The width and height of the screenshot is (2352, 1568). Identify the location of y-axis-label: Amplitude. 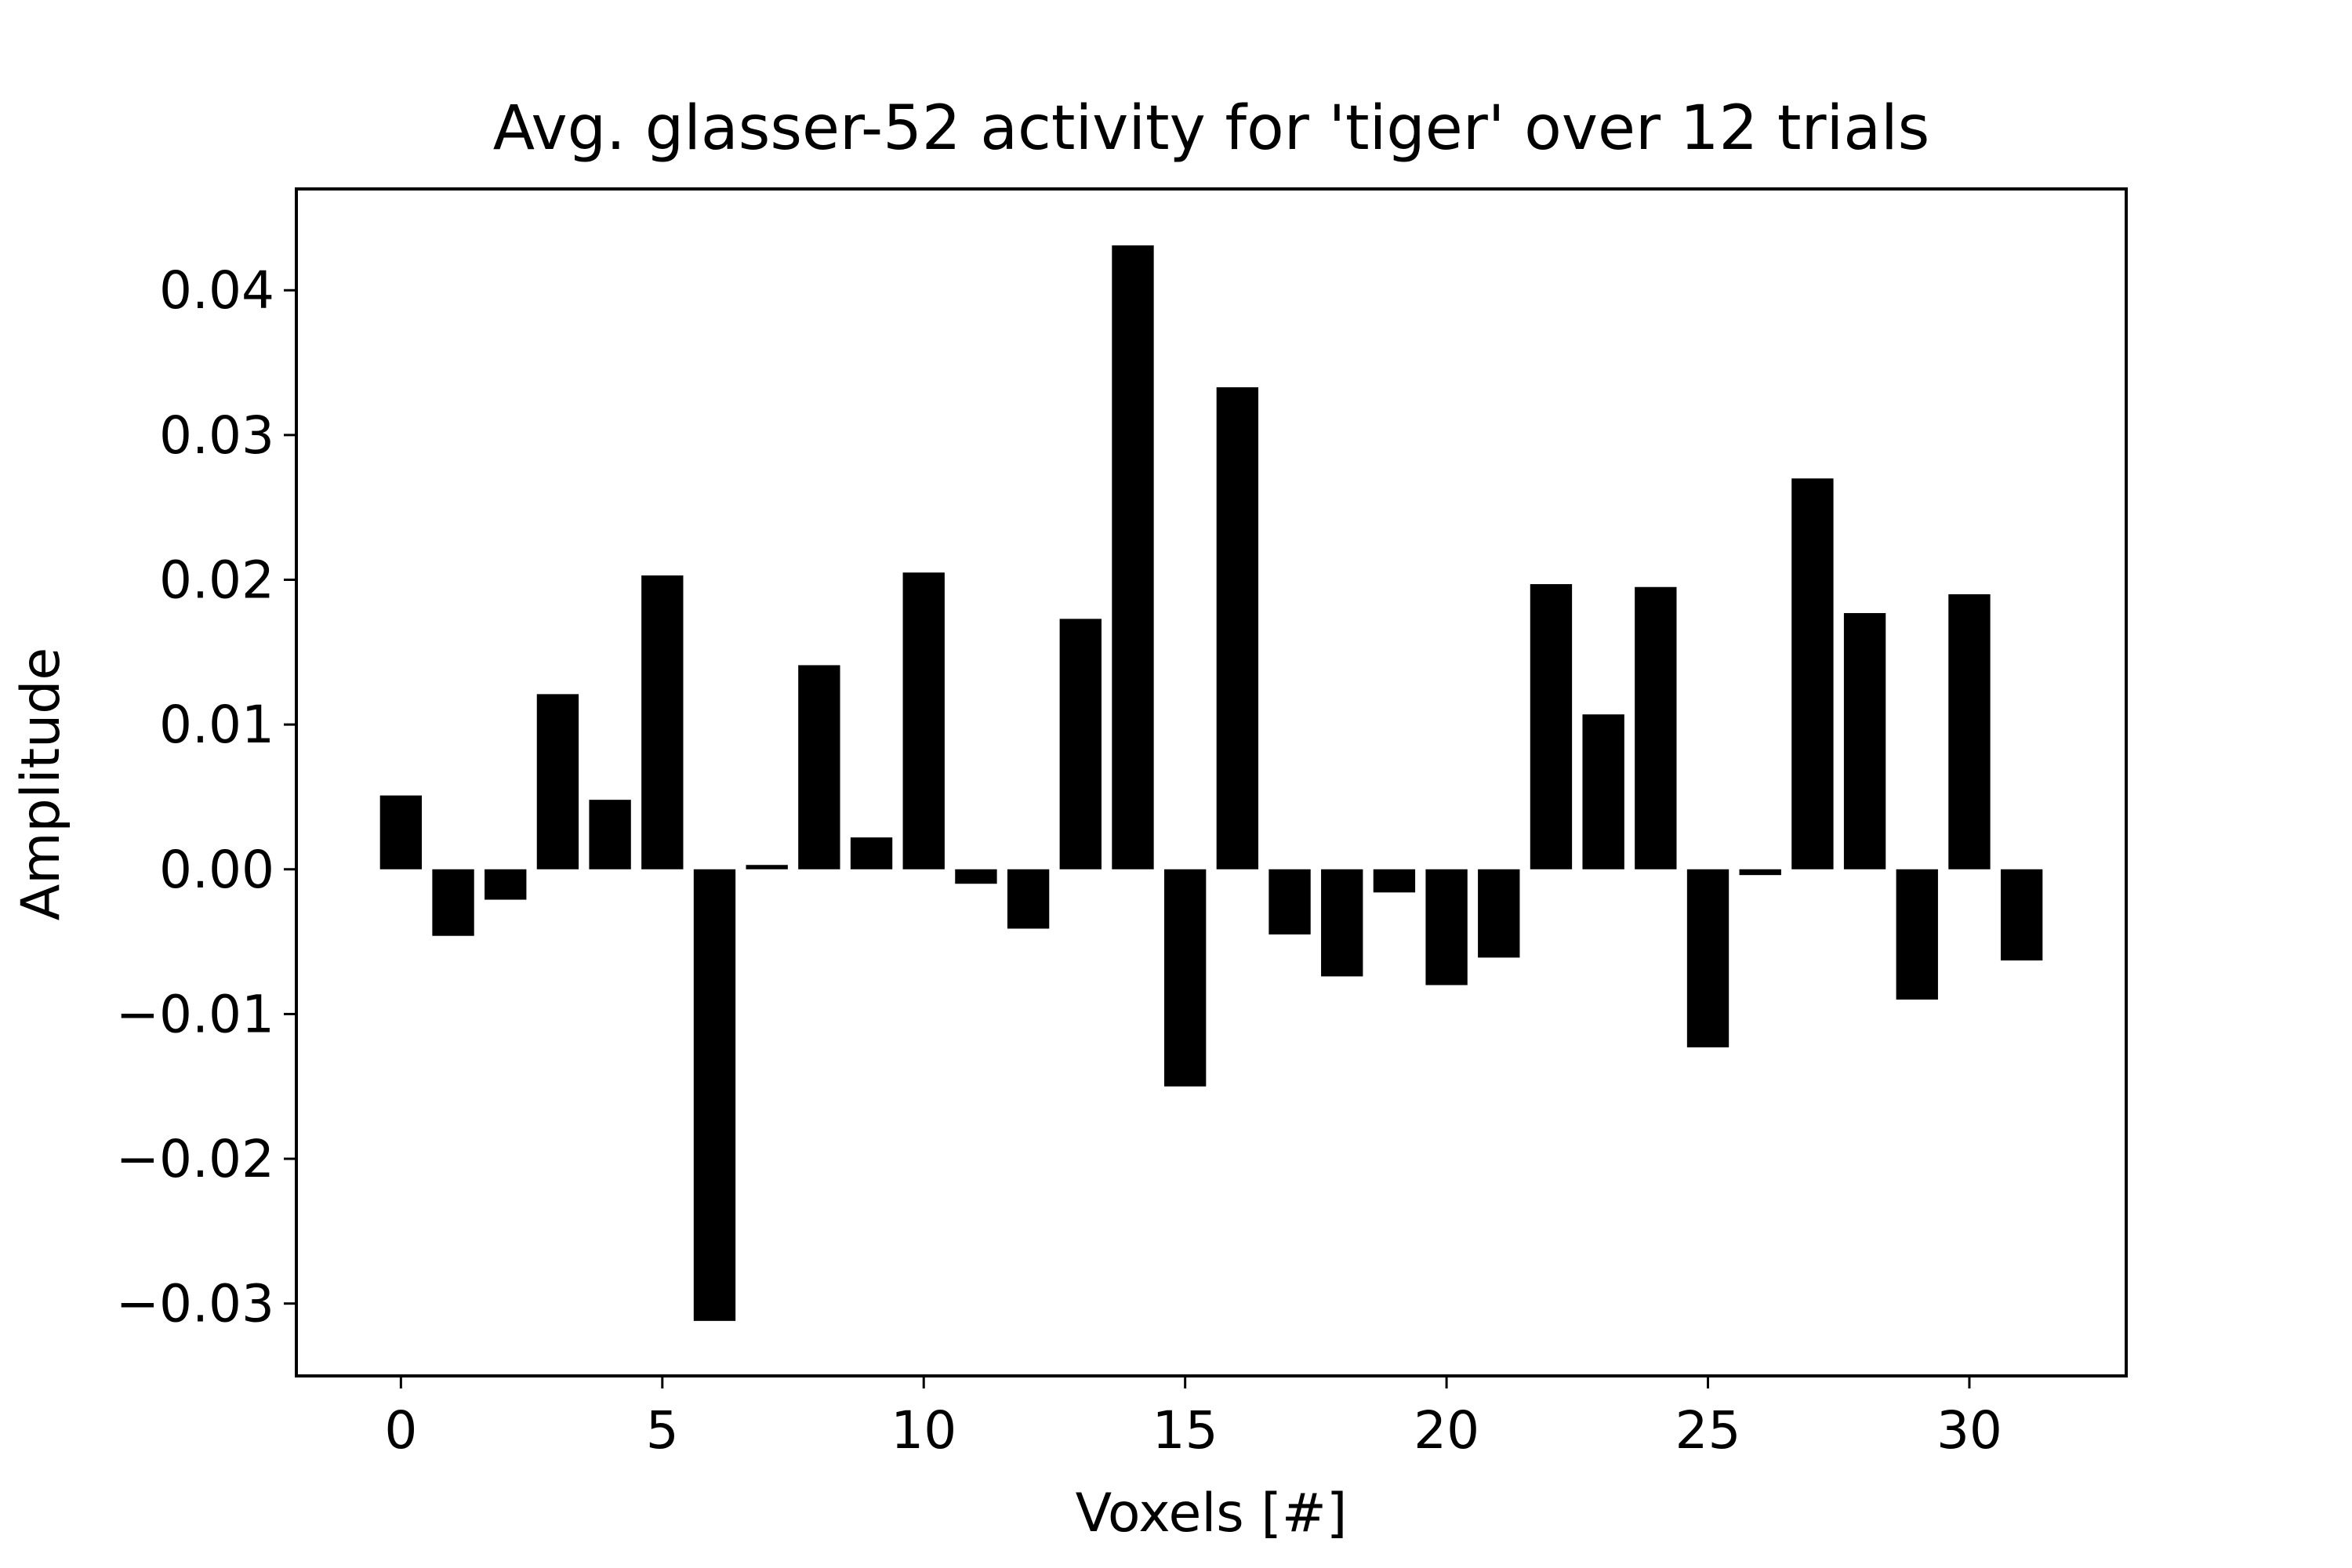
(41, 784).